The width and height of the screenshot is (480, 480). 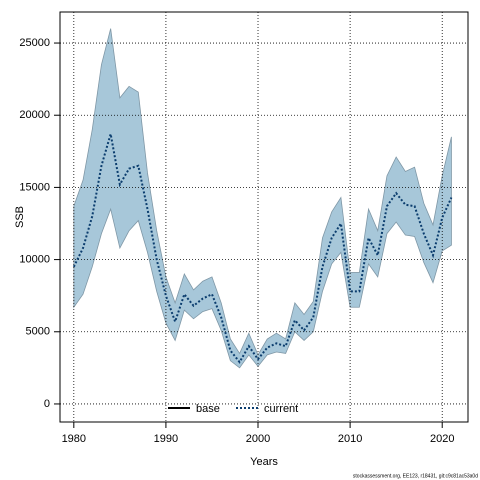 I want to click on legend-label: base, so click(x=208, y=409).